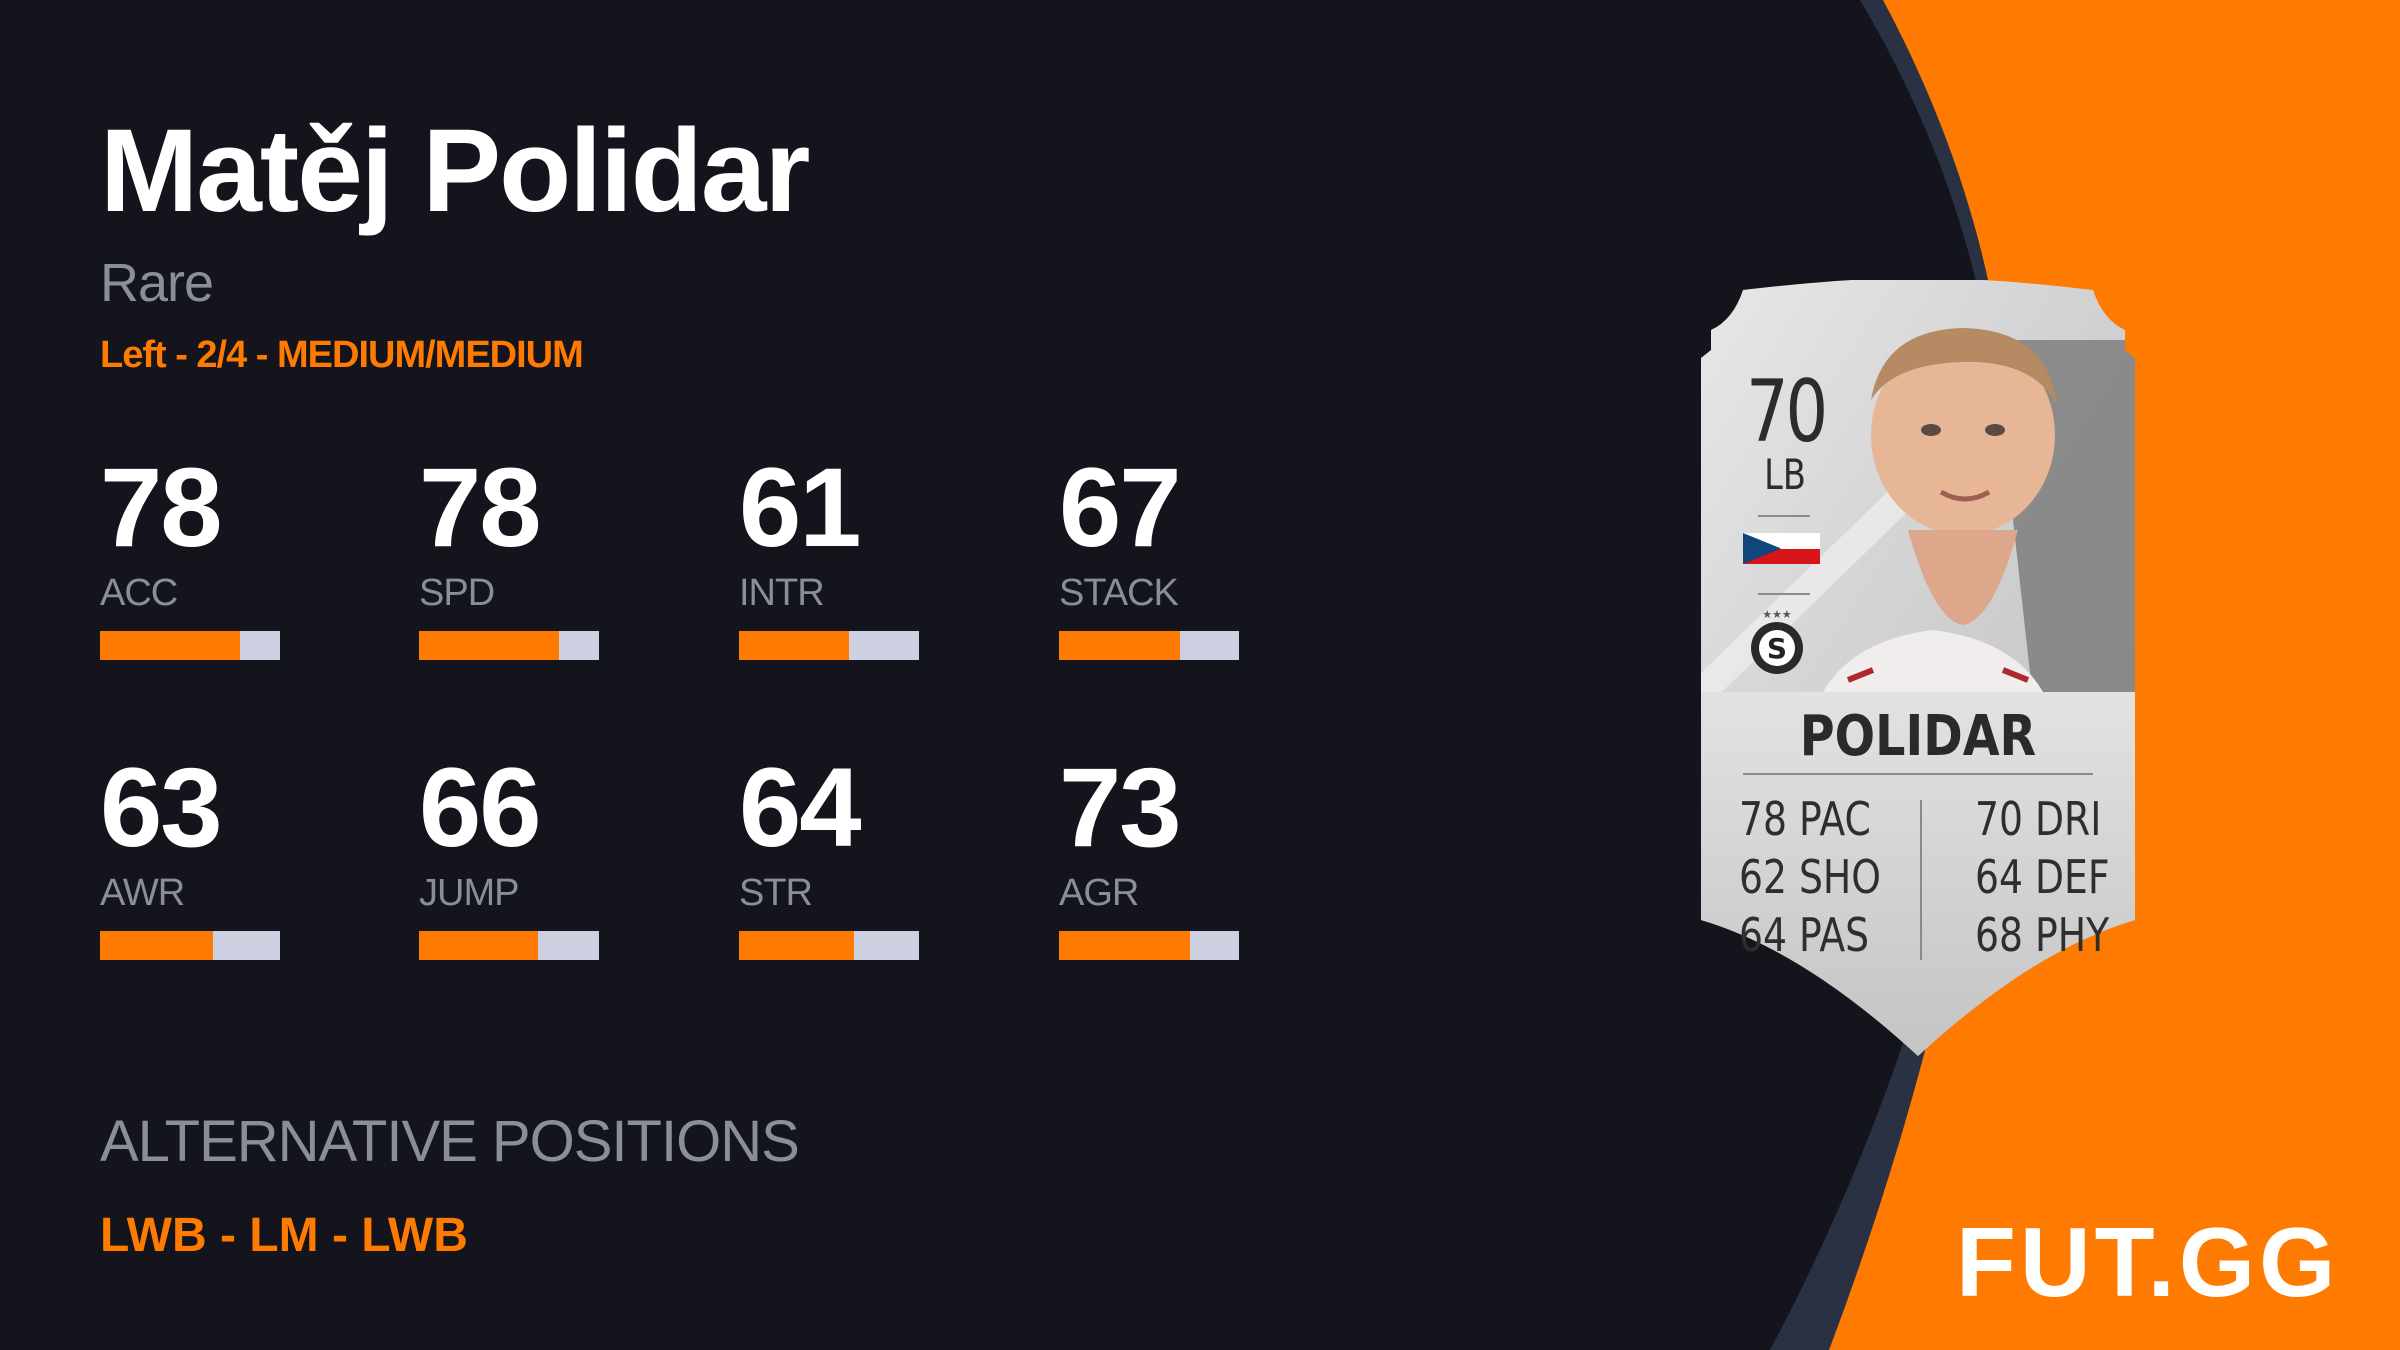 The image size is (2400, 1350). What do you see at coordinates (1120, 507) in the screenshot?
I see `stat-value: 67` at bounding box center [1120, 507].